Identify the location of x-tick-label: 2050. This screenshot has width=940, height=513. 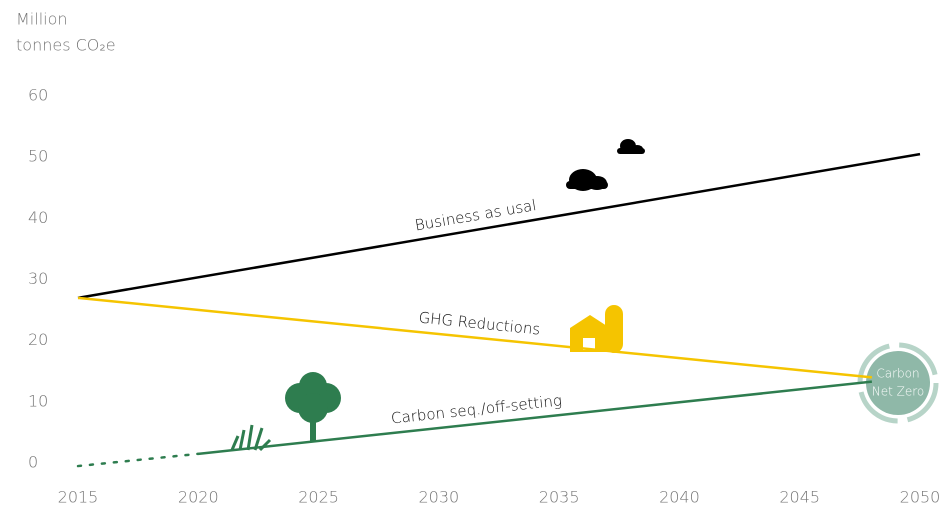
(920, 497).